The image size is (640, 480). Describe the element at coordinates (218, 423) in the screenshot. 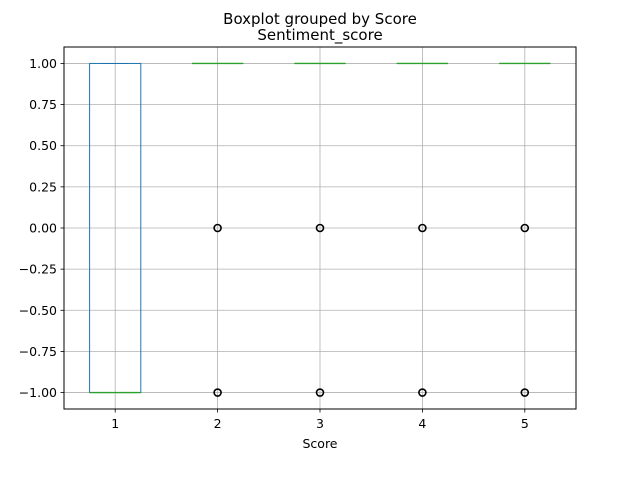

I see `x-tick-label: 2` at that location.